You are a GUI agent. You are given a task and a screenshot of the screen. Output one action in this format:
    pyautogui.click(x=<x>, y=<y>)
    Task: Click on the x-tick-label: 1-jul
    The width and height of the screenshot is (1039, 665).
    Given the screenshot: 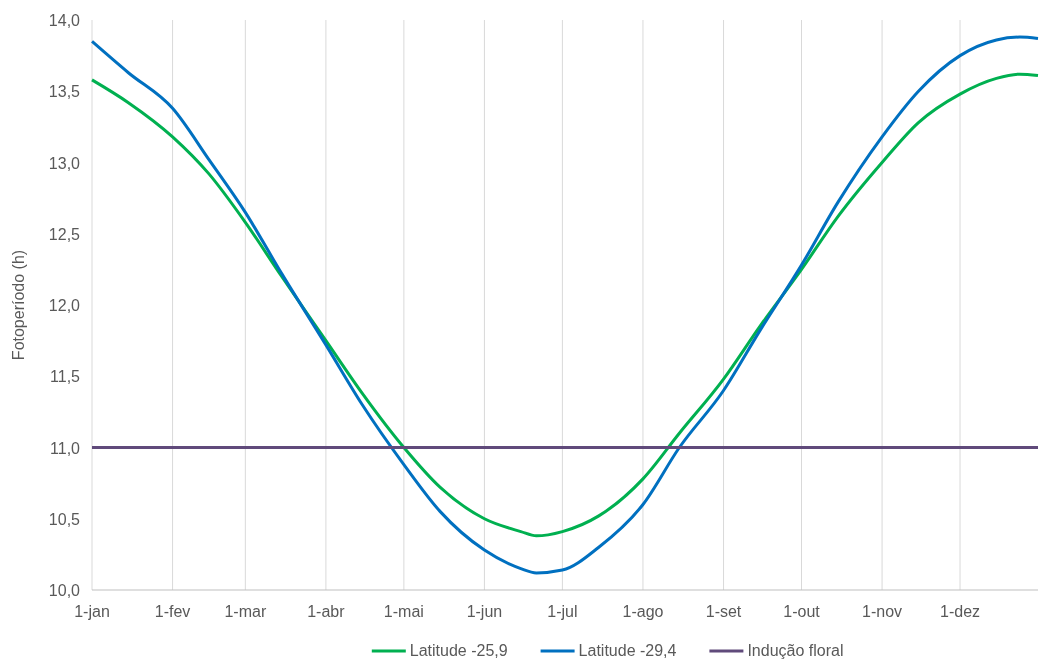 What is the action you would take?
    pyautogui.click(x=562, y=611)
    